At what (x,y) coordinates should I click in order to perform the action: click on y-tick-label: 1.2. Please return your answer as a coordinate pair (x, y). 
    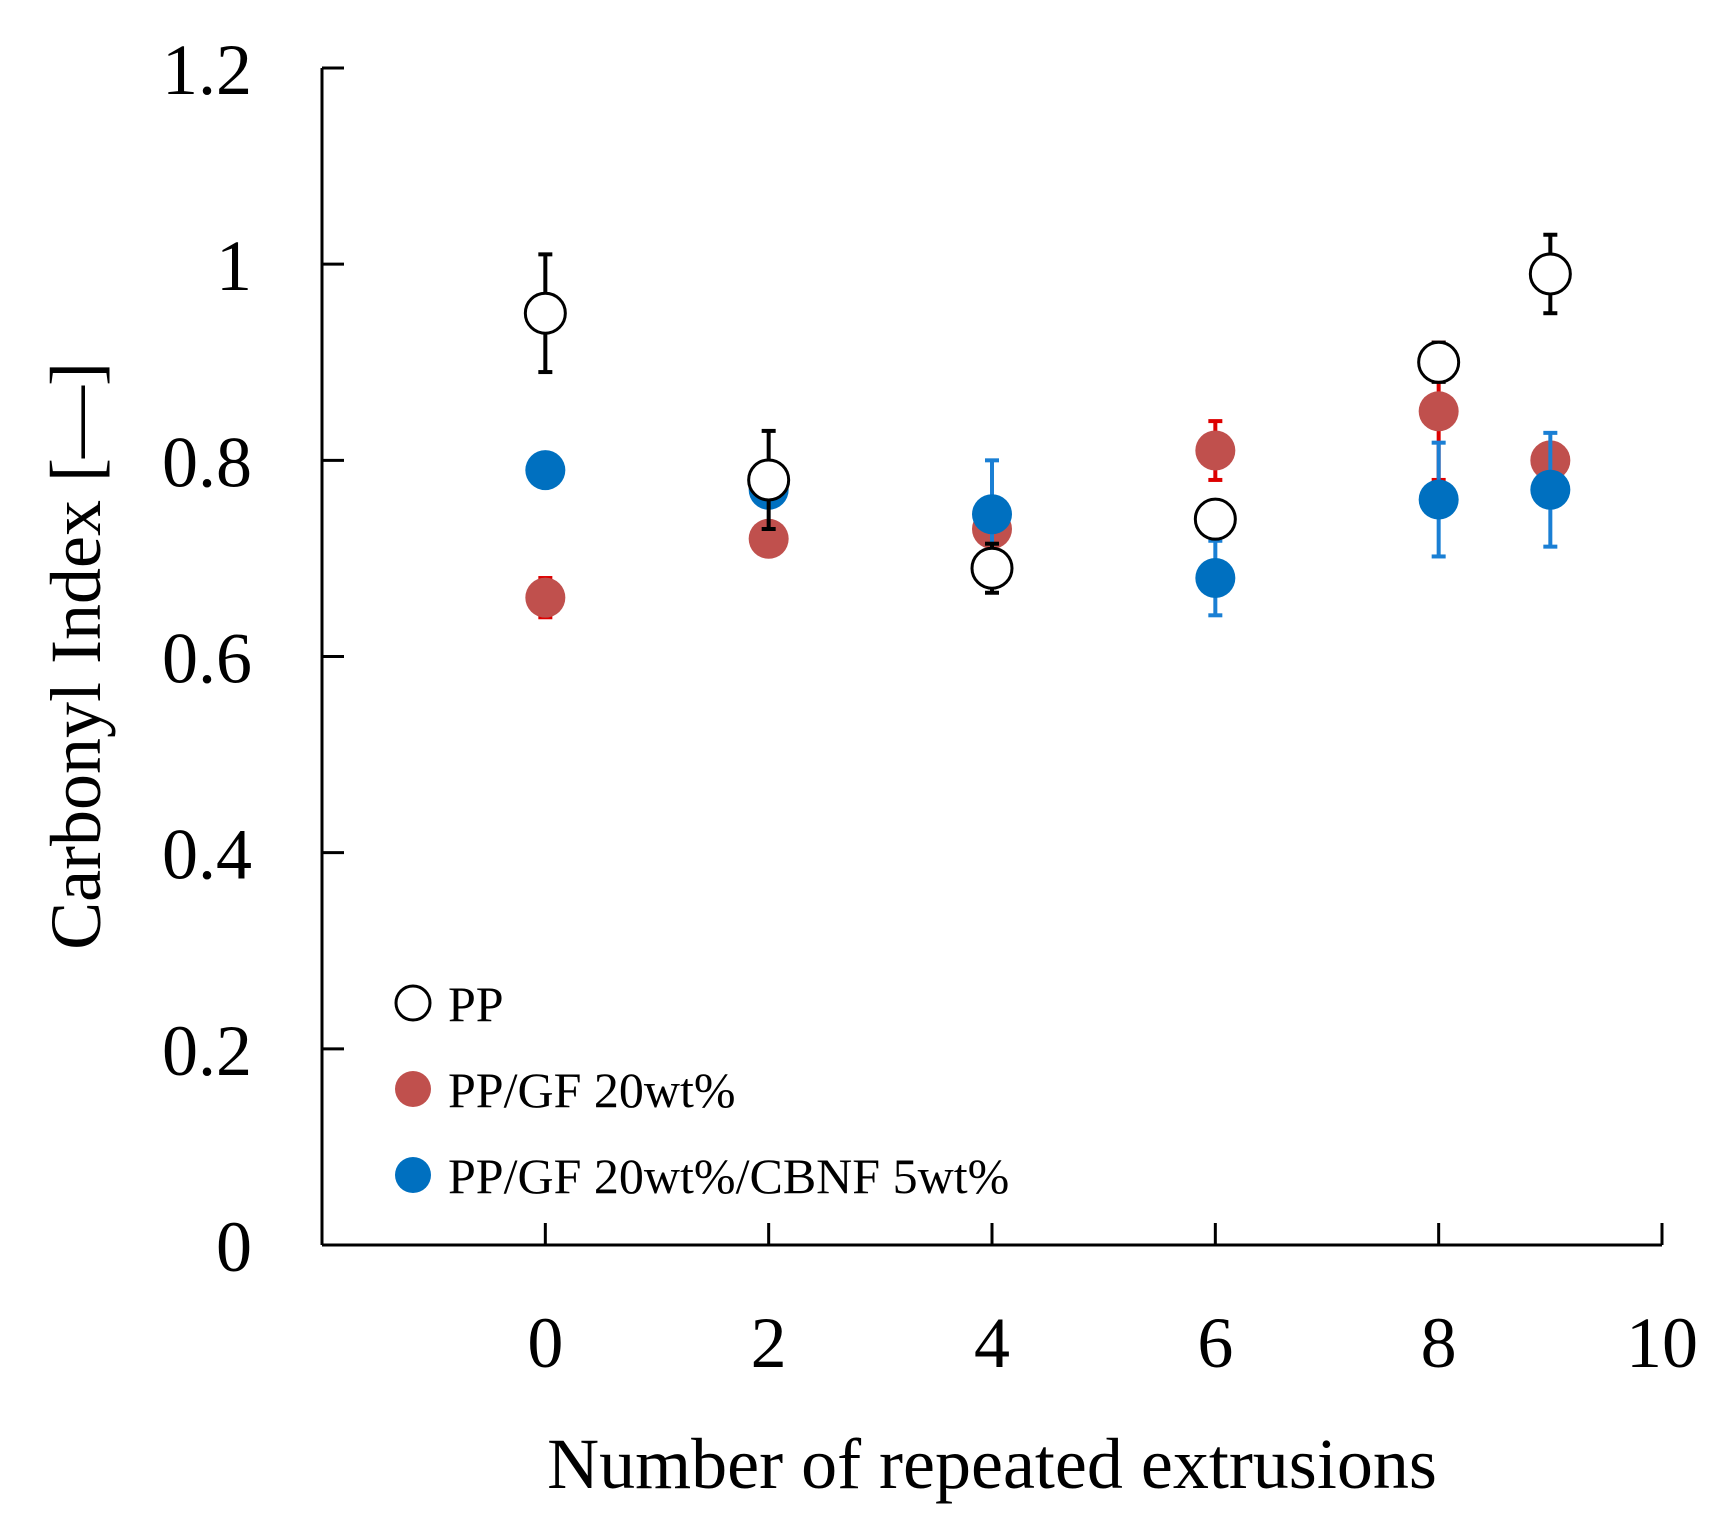
    Looking at the image, I should click on (207, 70).